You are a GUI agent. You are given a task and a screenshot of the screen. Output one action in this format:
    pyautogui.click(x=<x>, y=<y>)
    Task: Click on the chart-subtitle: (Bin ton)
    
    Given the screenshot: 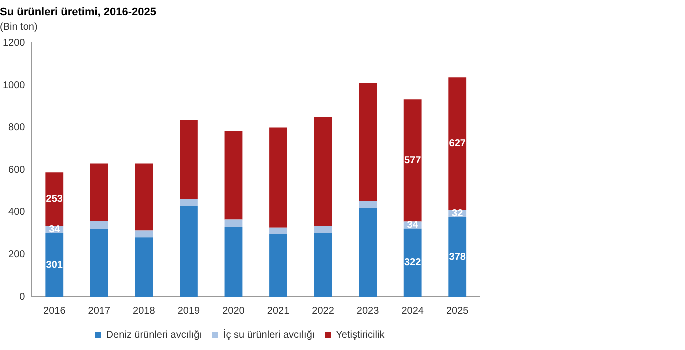 What is the action you would take?
    pyautogui.click(x=19, y=27)
    